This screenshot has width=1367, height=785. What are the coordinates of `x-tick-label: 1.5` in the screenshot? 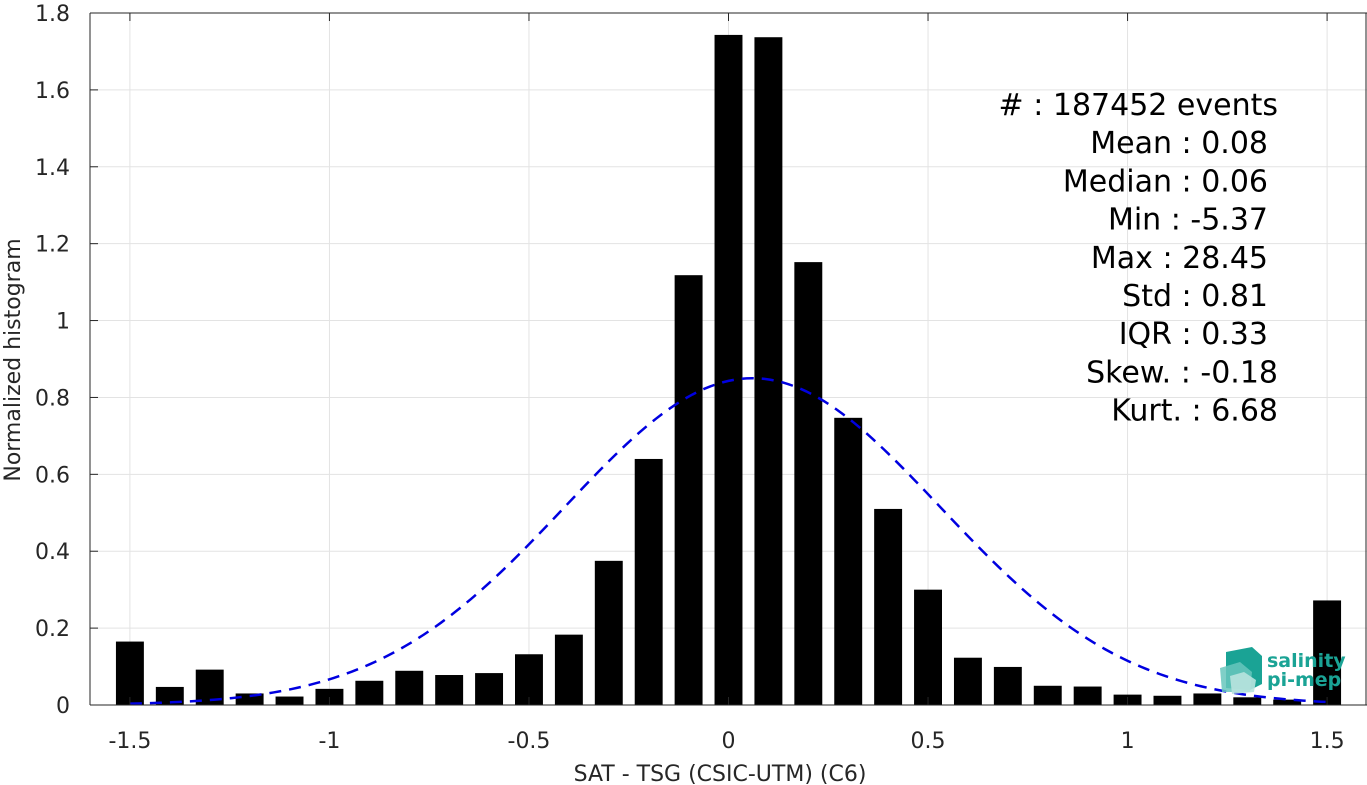 It's located at (1327, 741).